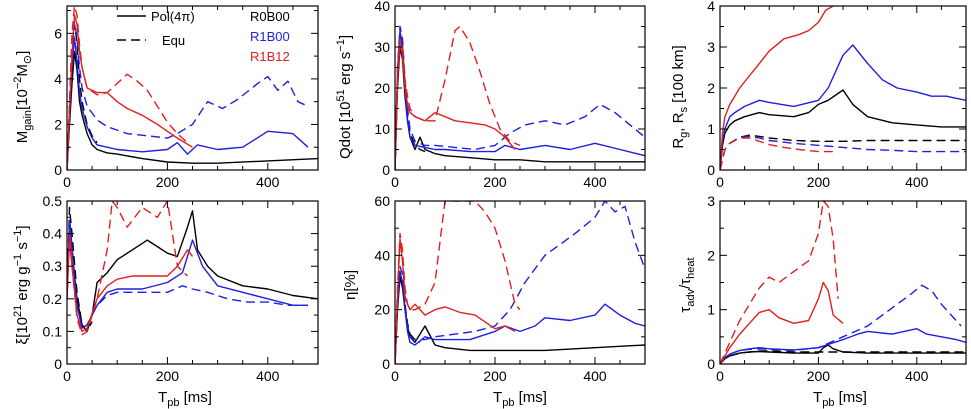  I want to click on ylabel-radius: Rg, Rs [100 km], so click(680, 96).